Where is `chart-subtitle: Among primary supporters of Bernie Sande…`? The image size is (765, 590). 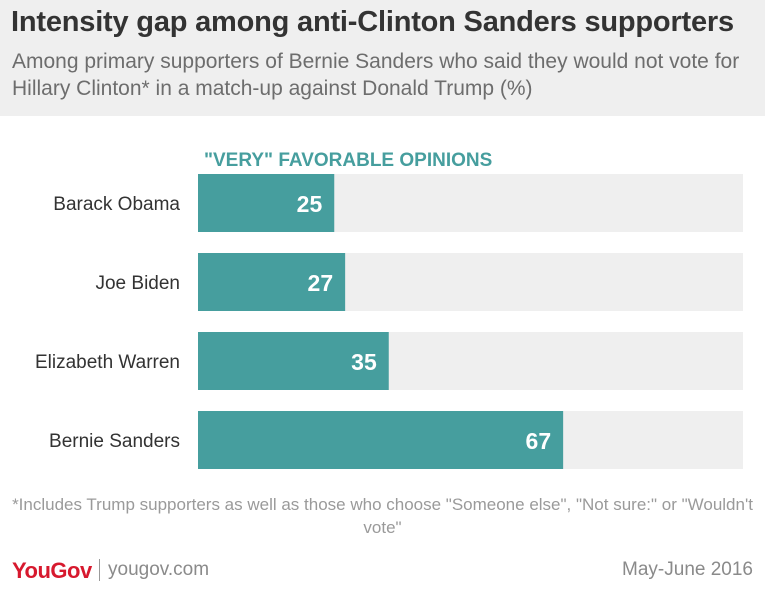
chart-subtitle: Among primary supporters of Bernie Sande… is located at coordinates (376, 75).